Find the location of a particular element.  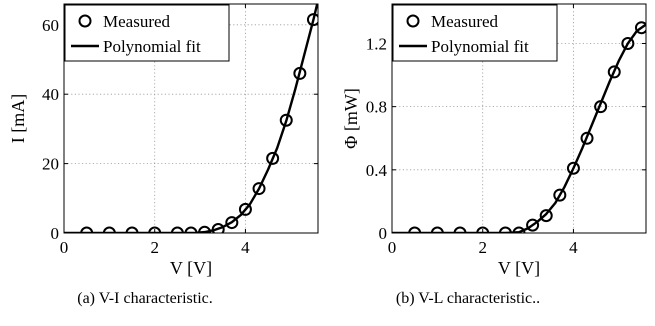

y-tick-label: 20 is located at coordinates (50, 164).